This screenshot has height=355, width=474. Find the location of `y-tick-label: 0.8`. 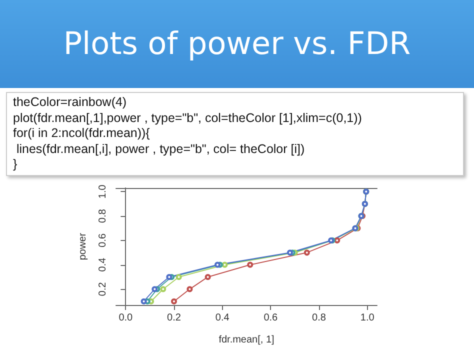

y-tick-label: 0.8 is located at coordinates (103, 215).